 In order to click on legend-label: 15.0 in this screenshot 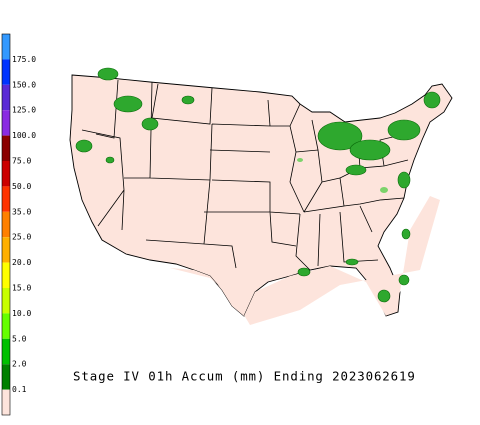, I will do `click(21, 288)`.